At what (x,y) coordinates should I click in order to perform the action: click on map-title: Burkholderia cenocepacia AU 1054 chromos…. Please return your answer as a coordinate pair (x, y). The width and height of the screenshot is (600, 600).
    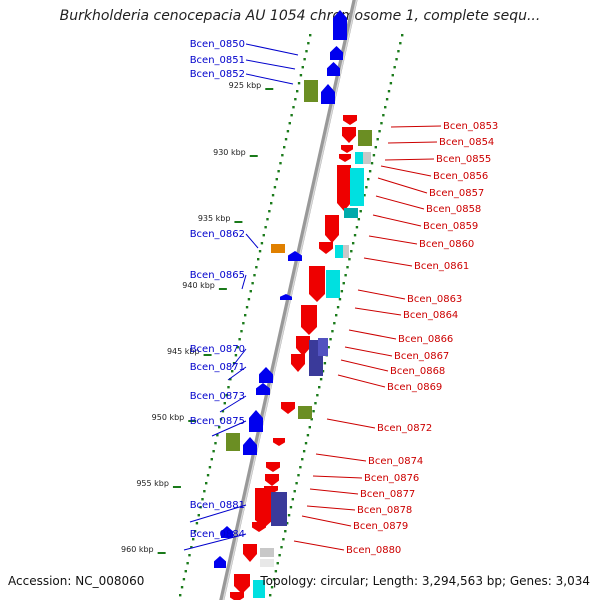
    Looking at the image, I should click on (300, 16).